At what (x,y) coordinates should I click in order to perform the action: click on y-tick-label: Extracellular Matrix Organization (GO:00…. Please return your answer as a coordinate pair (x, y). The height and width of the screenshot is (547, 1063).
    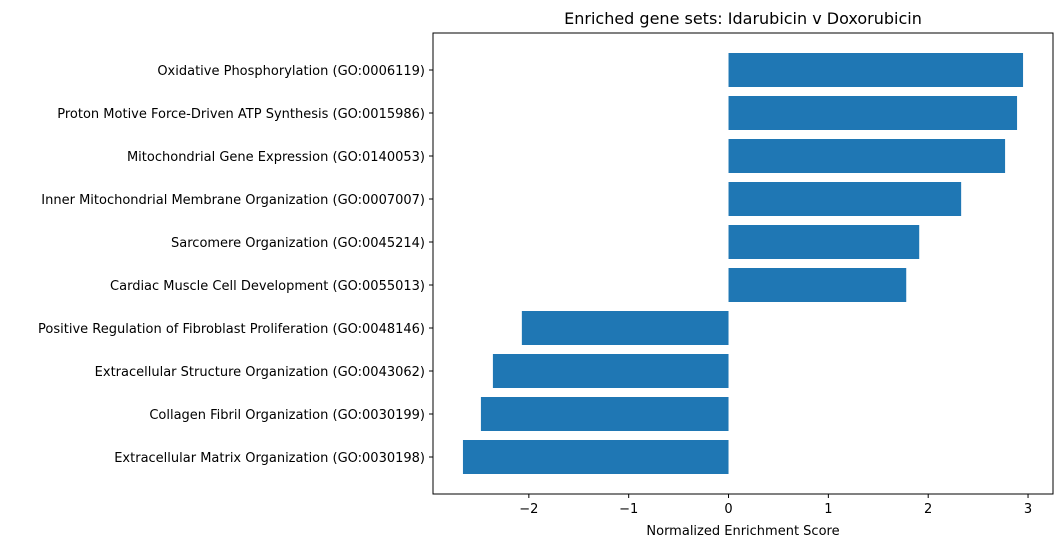
    Looking at the image, I should click on (269, 458).